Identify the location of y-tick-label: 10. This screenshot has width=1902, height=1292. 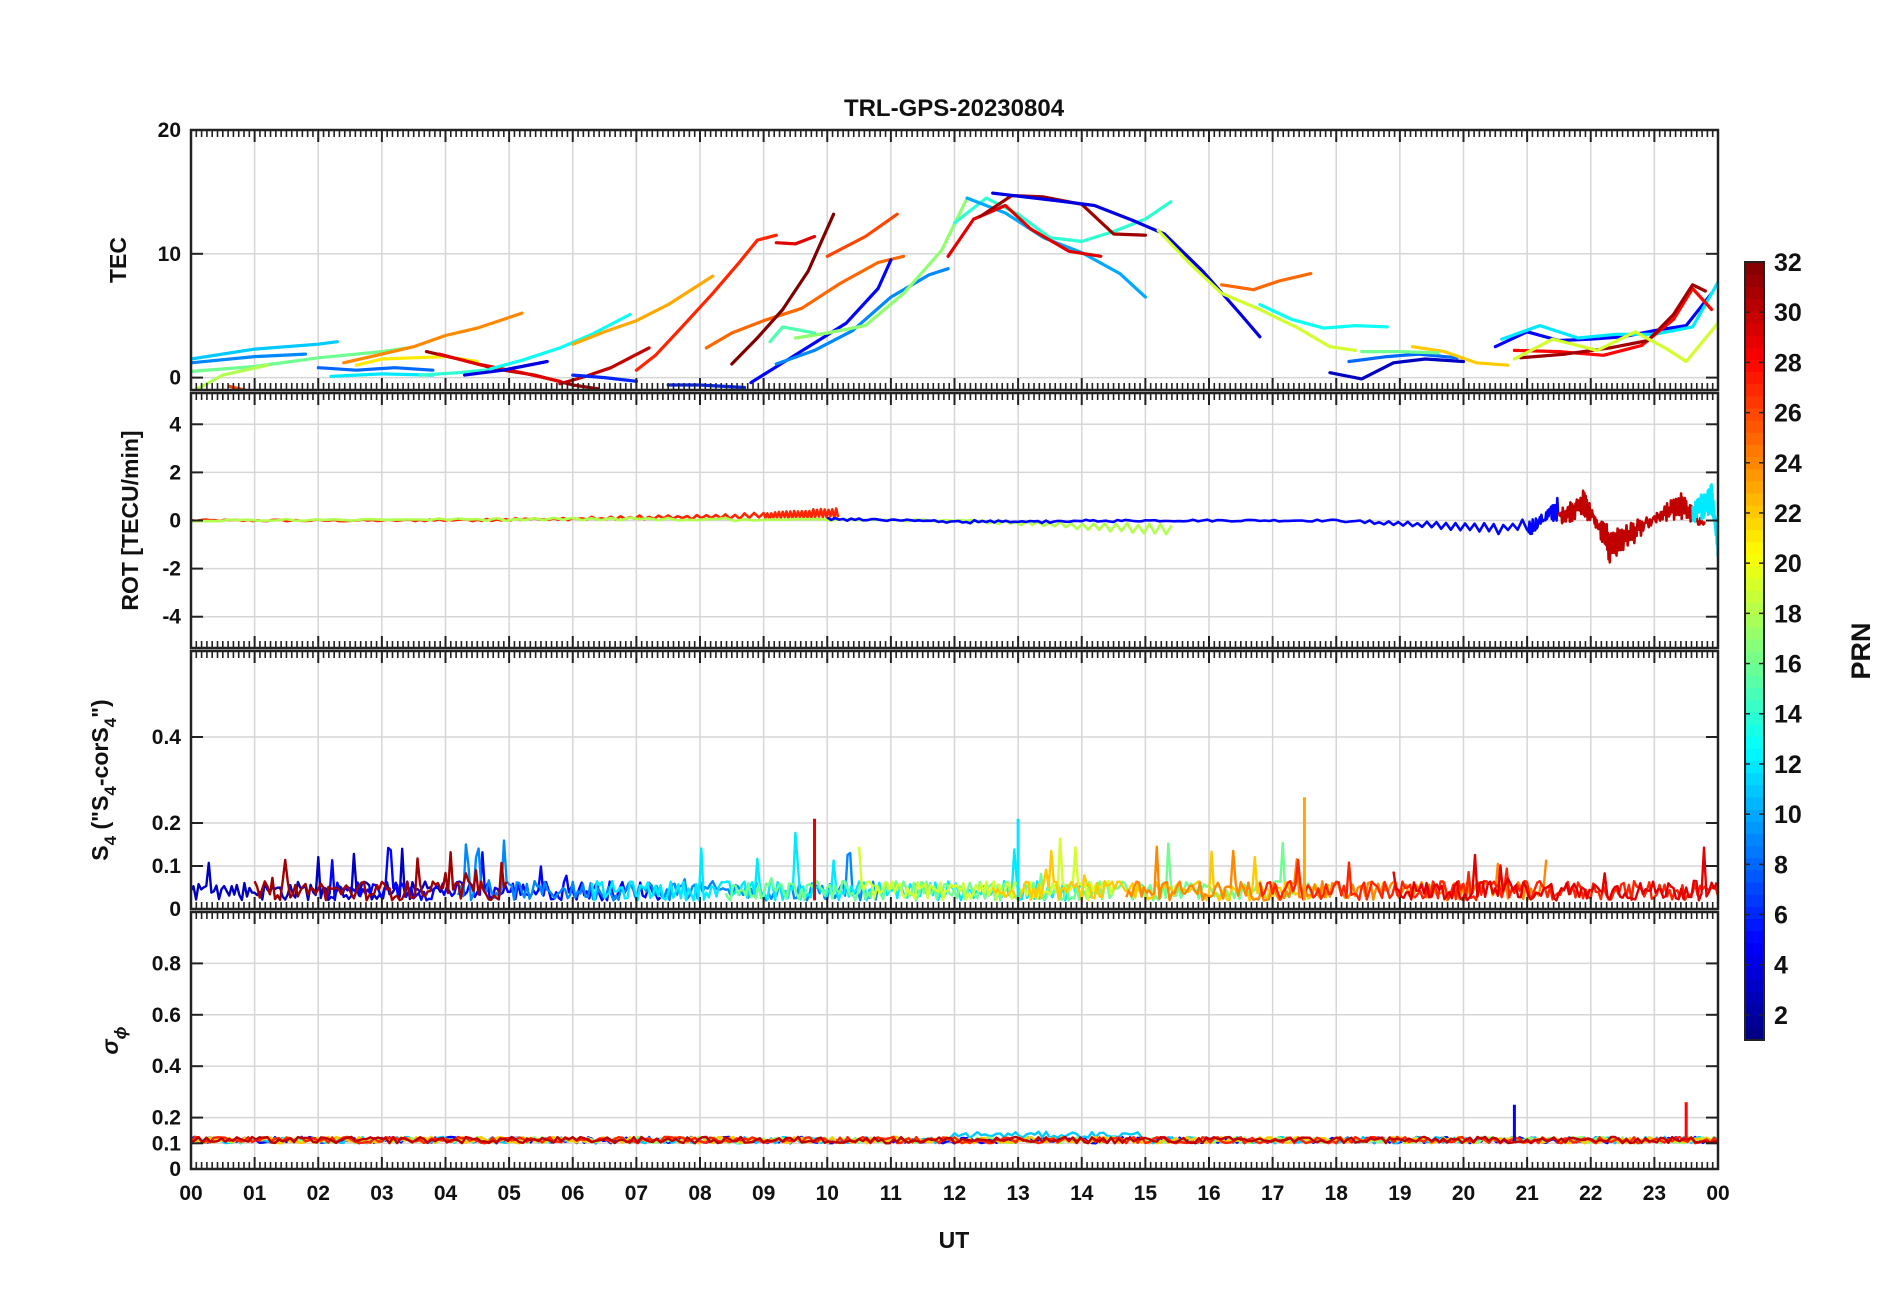
(169, 254).